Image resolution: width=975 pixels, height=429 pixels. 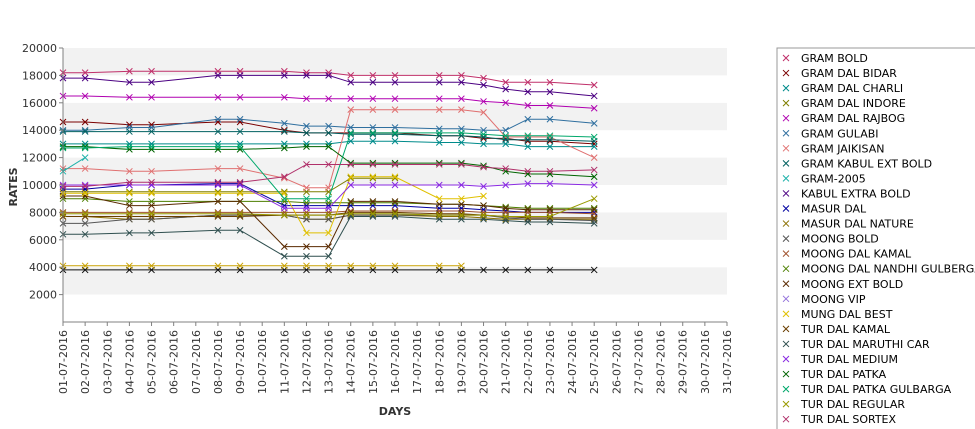 What do you see at coordinates (840, 133) in the screenshot?
I see `legend-label: GRAM GULABI` at bounding box center [840, 133].